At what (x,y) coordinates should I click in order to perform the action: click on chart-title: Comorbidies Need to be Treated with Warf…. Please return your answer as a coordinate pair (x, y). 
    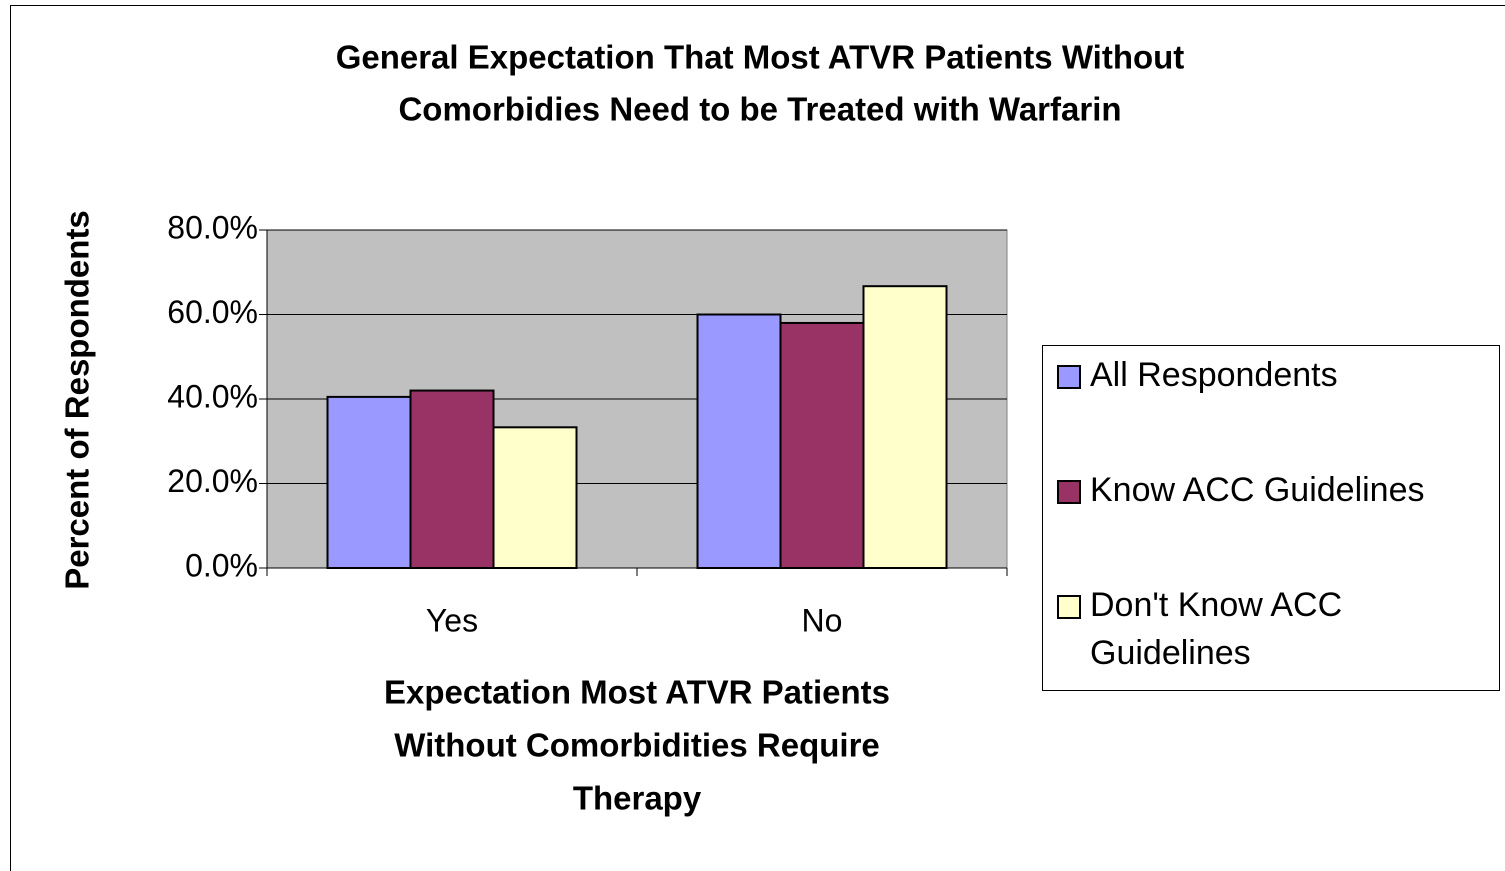
    Looking at the image, I should click on (759, 109).